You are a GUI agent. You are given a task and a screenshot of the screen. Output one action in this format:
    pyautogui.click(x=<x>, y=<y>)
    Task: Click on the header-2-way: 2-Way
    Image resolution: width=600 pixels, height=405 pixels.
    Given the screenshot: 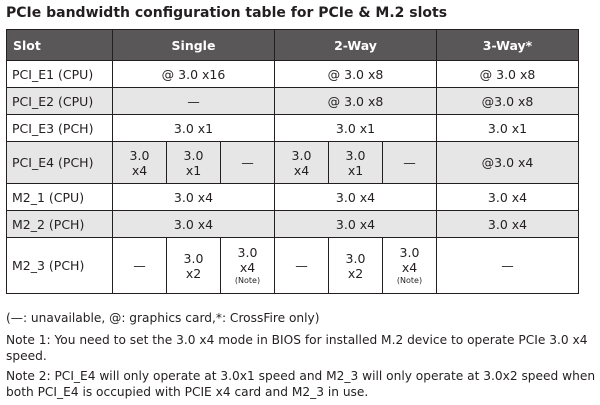 What is the action you would take?
    pyautogui.click(x=355, y=45)
    